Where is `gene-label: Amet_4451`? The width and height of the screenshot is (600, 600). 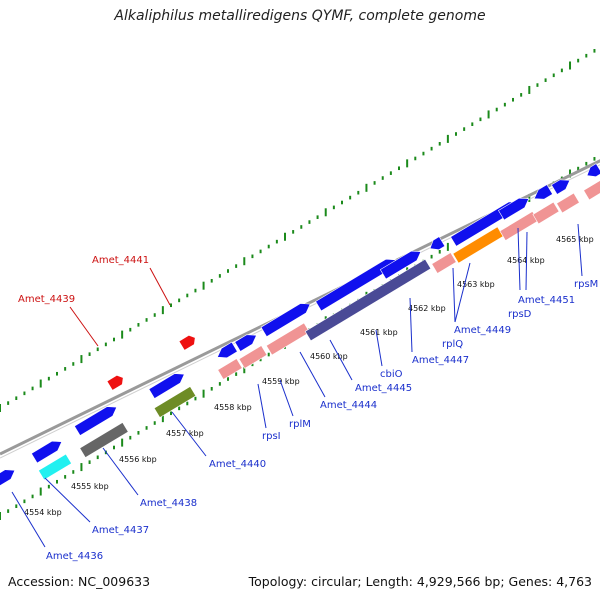 gene-label: Amet_4451 is located at coordinates (546, 300).